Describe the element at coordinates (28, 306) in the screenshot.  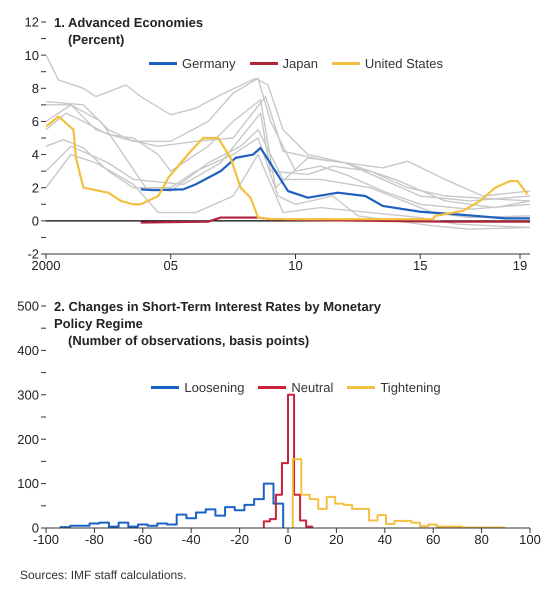
I see `y-tick-label: 500` at that location.